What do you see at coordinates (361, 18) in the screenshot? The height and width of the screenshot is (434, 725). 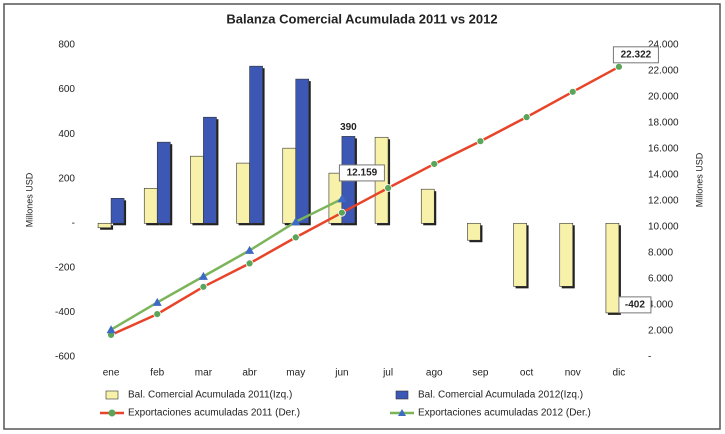 I see `chart-title: Balanza Comercial Acumulada 2011 vs 2012` at bounding box center [361, 18].